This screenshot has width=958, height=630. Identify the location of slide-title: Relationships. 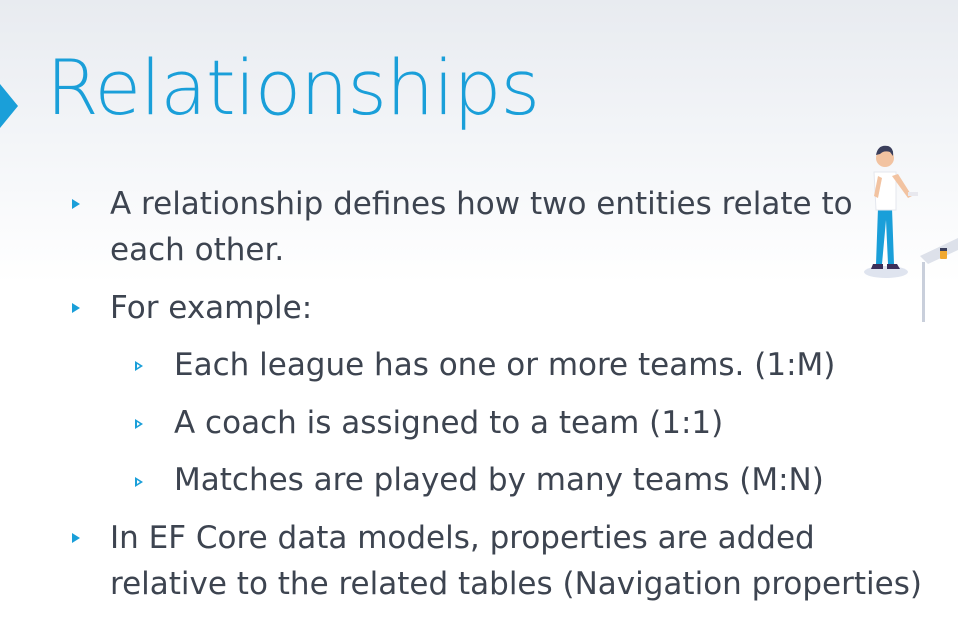
(293, 87).